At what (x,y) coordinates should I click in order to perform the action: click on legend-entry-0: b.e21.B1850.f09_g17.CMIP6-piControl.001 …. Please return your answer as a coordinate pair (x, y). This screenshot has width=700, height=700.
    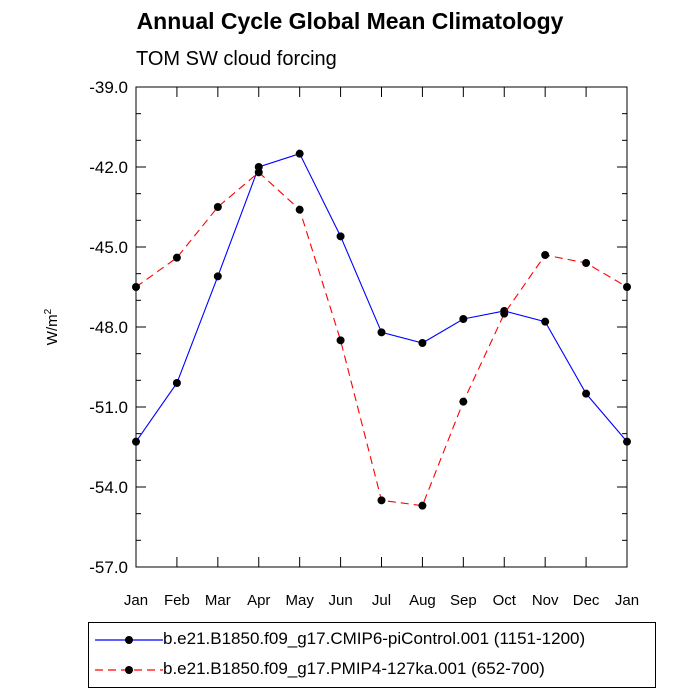
    Looking at the image, I should click on (372, 640).